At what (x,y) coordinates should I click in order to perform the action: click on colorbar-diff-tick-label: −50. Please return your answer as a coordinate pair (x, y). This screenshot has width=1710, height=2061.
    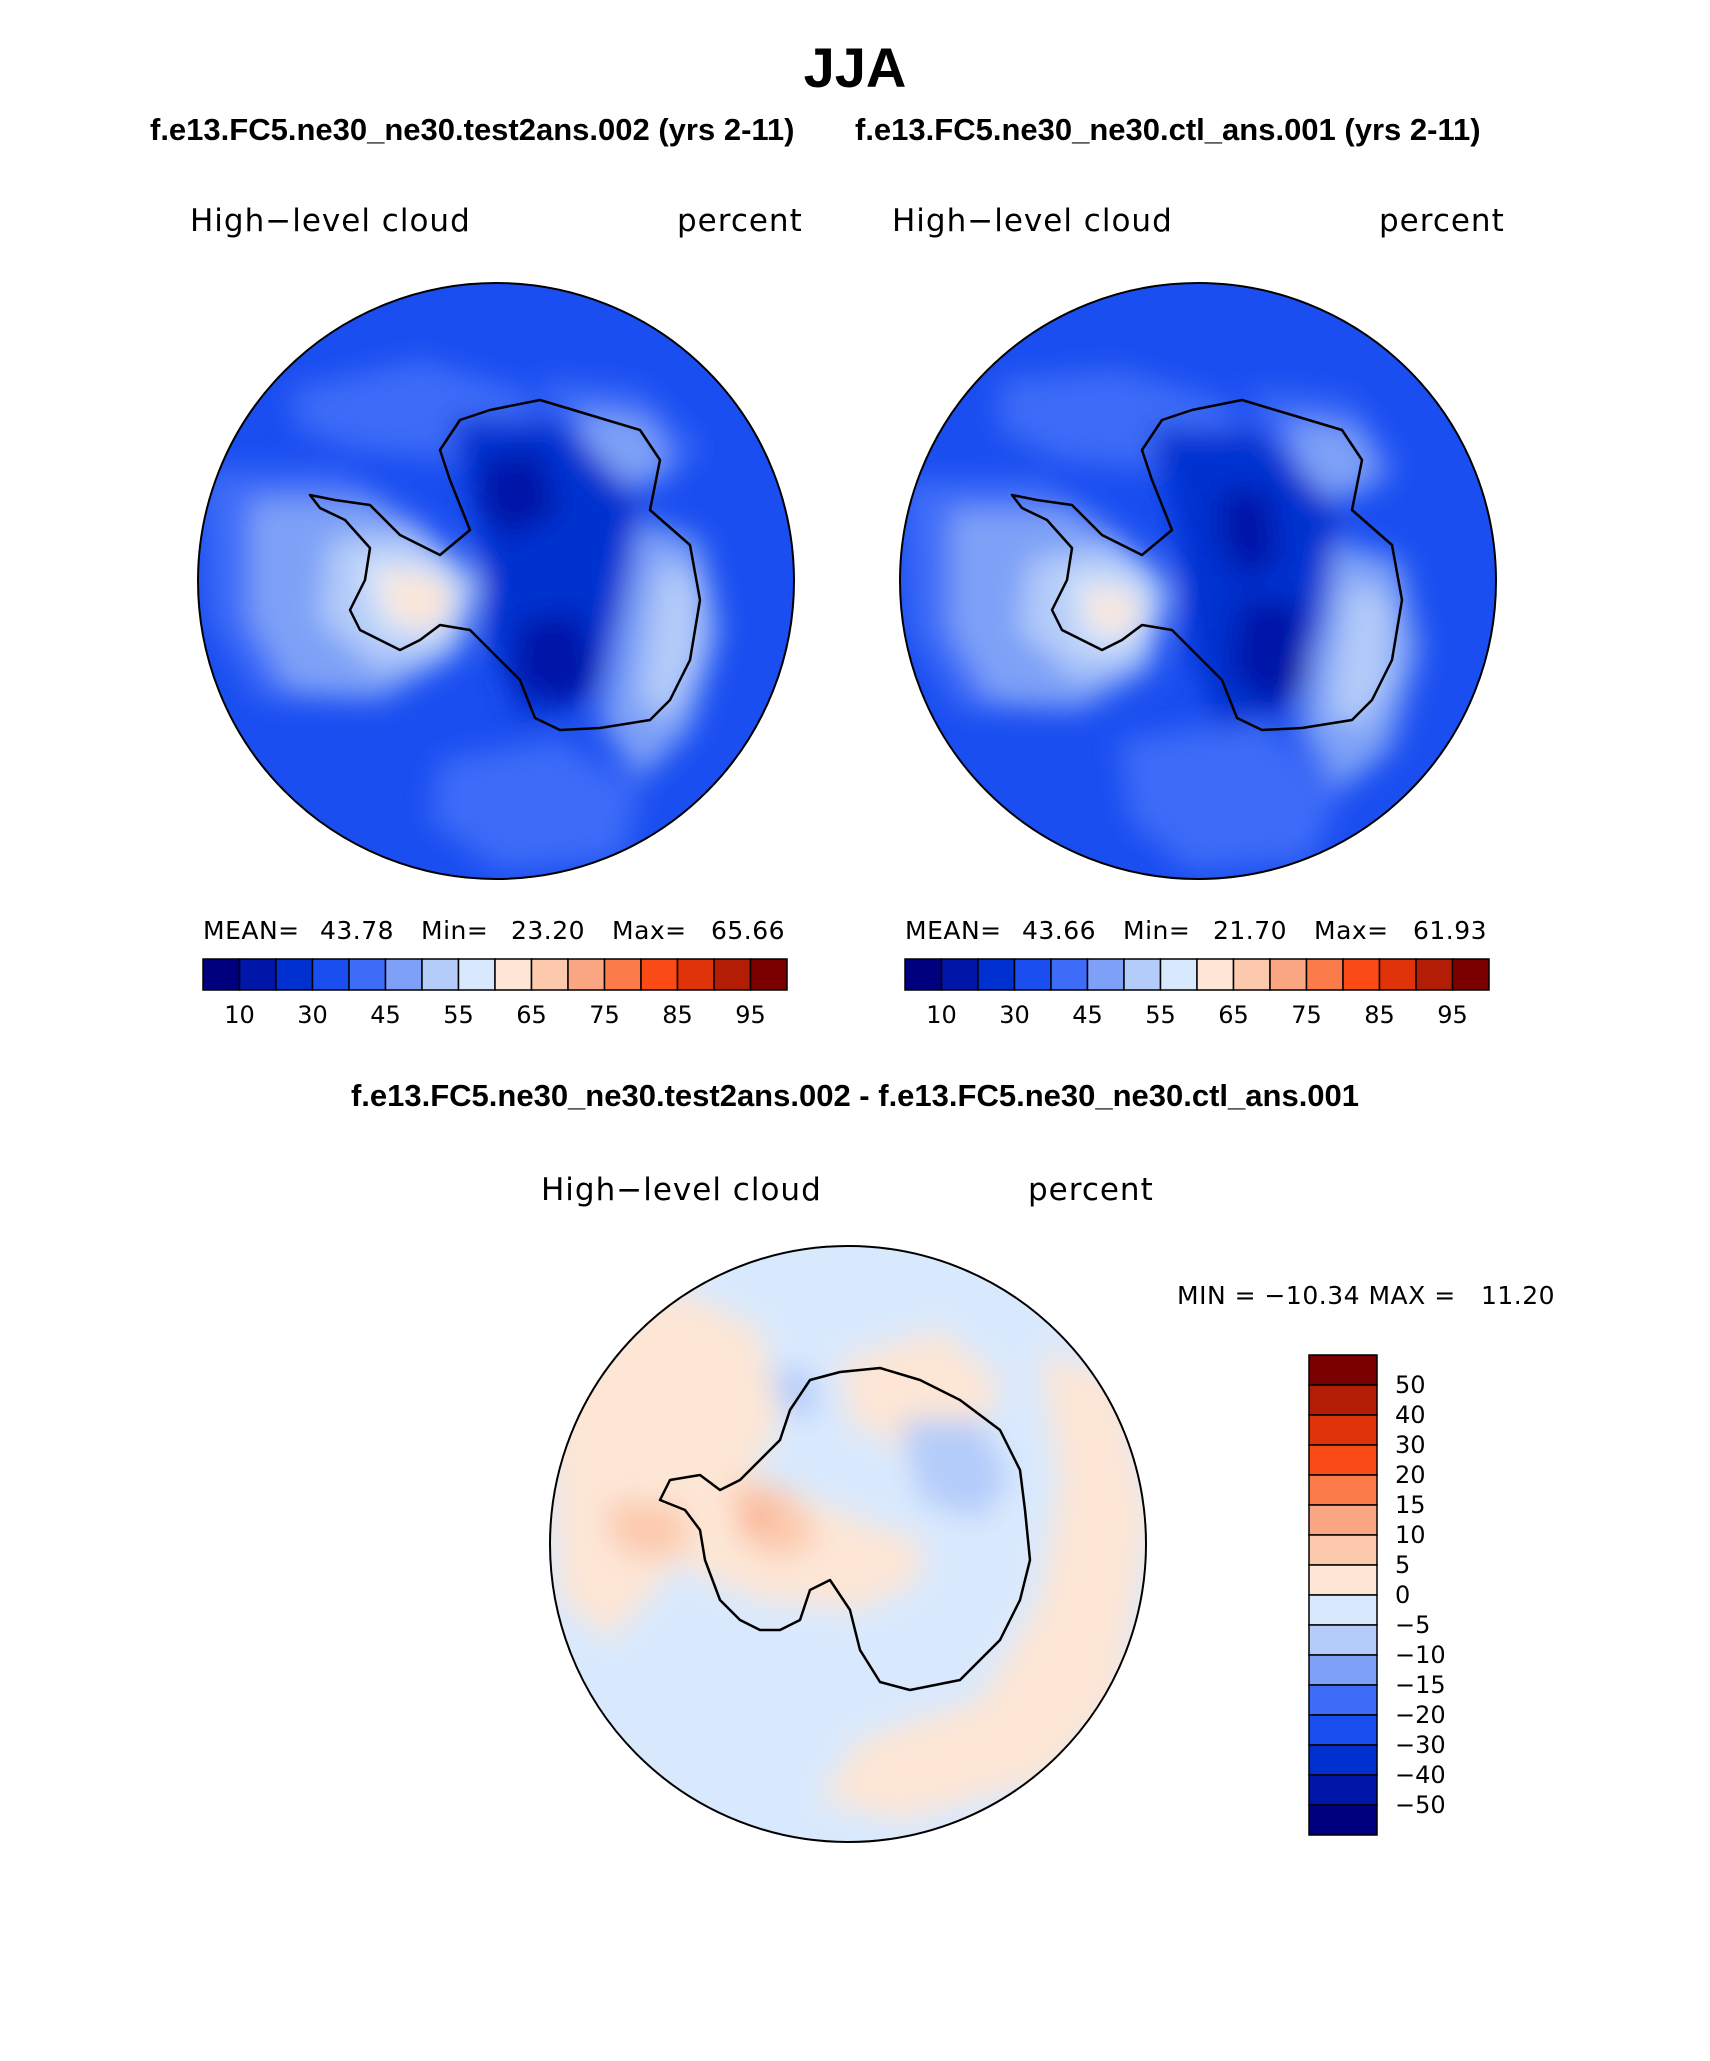
    Looking at the image, I should click on (1420, 1805).